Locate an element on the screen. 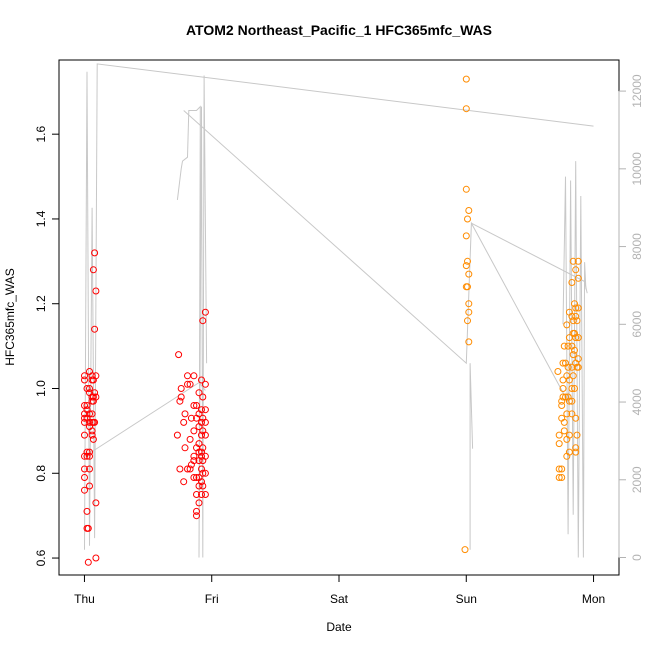  chart-title: ATOM2 Northeast_Pacific_1 HFC365mfc_WAS is located at coordinates (339, 30).